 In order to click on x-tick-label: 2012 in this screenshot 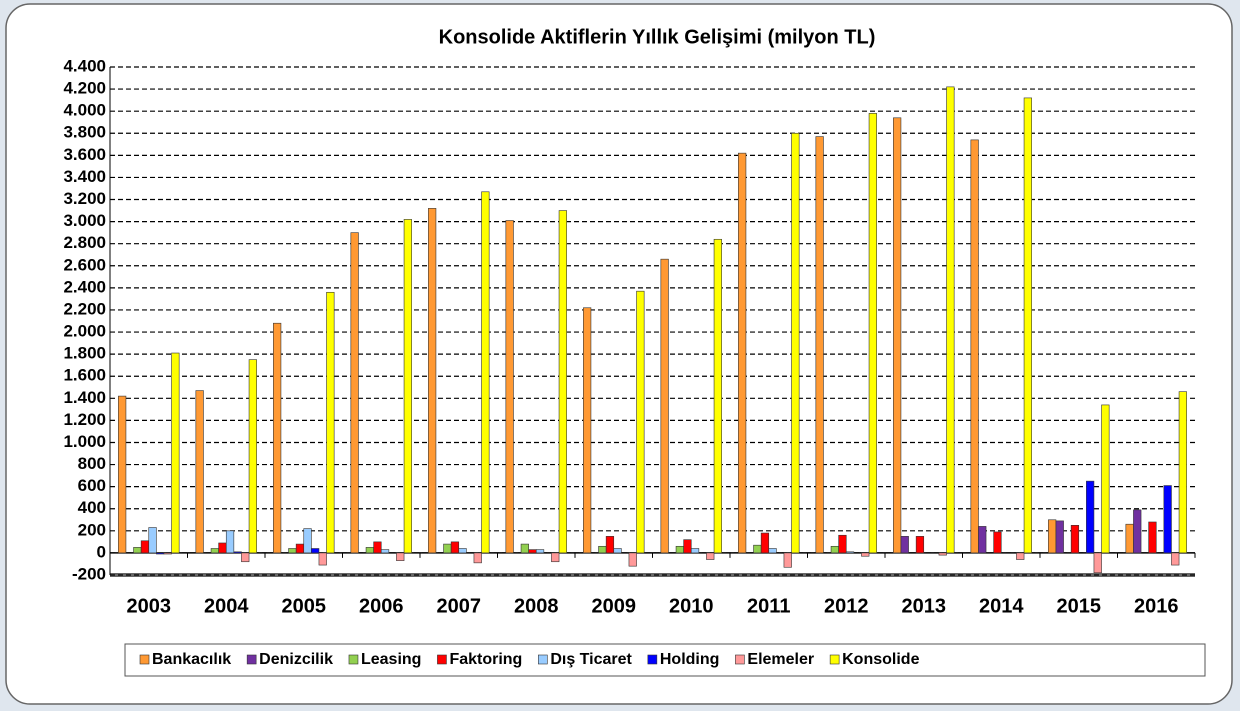, I will do `click(846, 606)`.